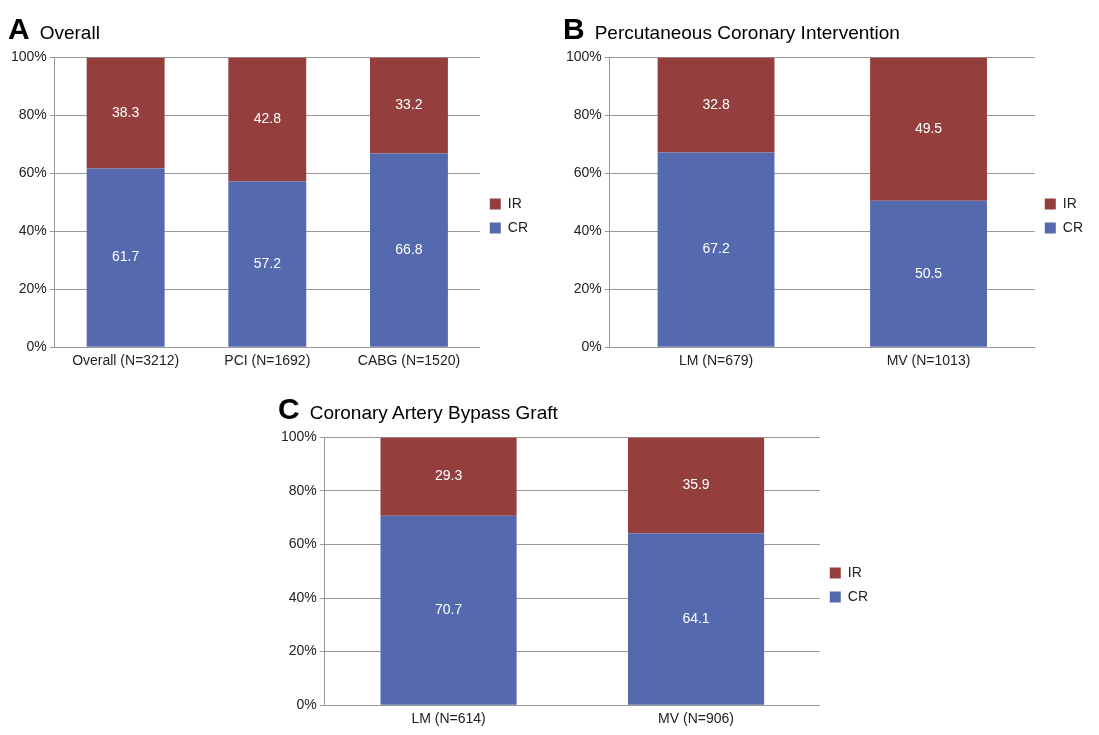 The width and height of the screenshot is (1099, 735). I want to click on data-label: 67.2, so click(716, 248).